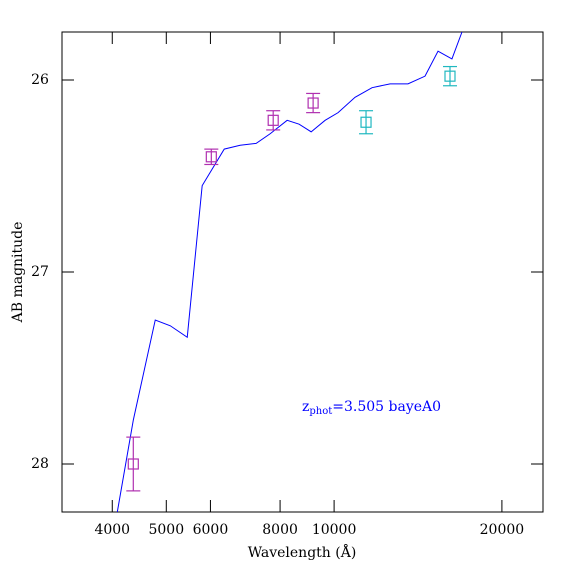 The width and height of the screenshot is (574, 578). I want to click on annotation-rest: =3.505 bayeA0, so click(386, 407).